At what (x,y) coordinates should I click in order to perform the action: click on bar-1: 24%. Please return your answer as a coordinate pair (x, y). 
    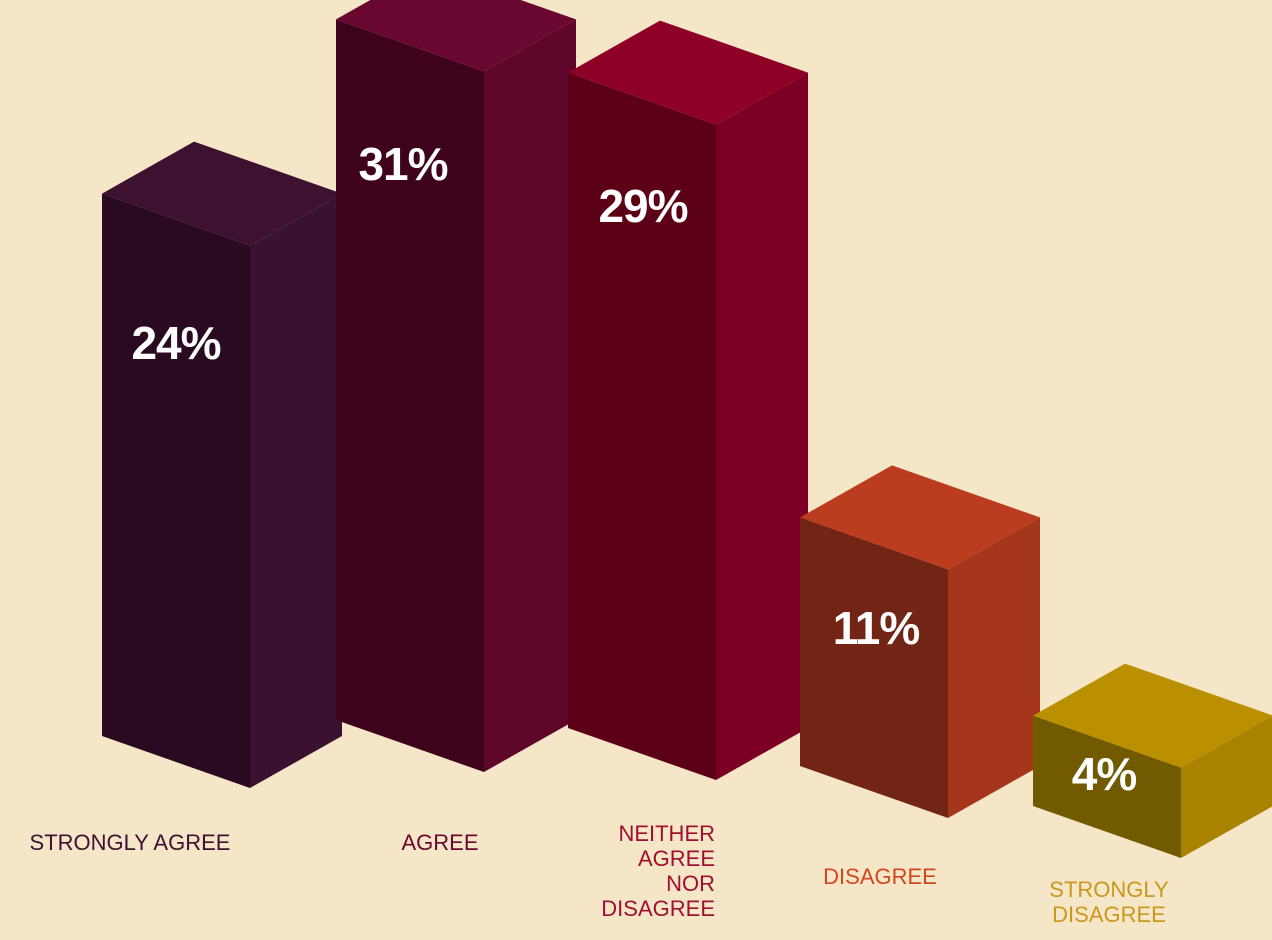
    Looking at the image, I should click on (222, 465).